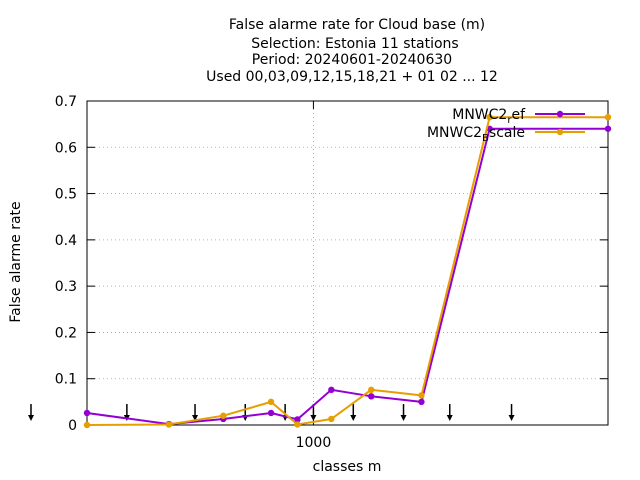 This screenshot has width=640, height=480. Describe the element at coordinates (16, 261) in the screenshot. I see `y-axis-label: False alarme rate` at that location.